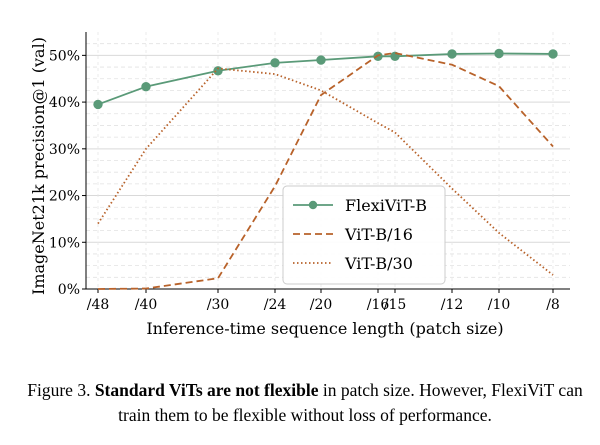 The image size is (600, 445). What do you see at coordinates (64, 197) in the screenshot?
I see `y-tick-label: 20%` at bounding box center [64, 197].